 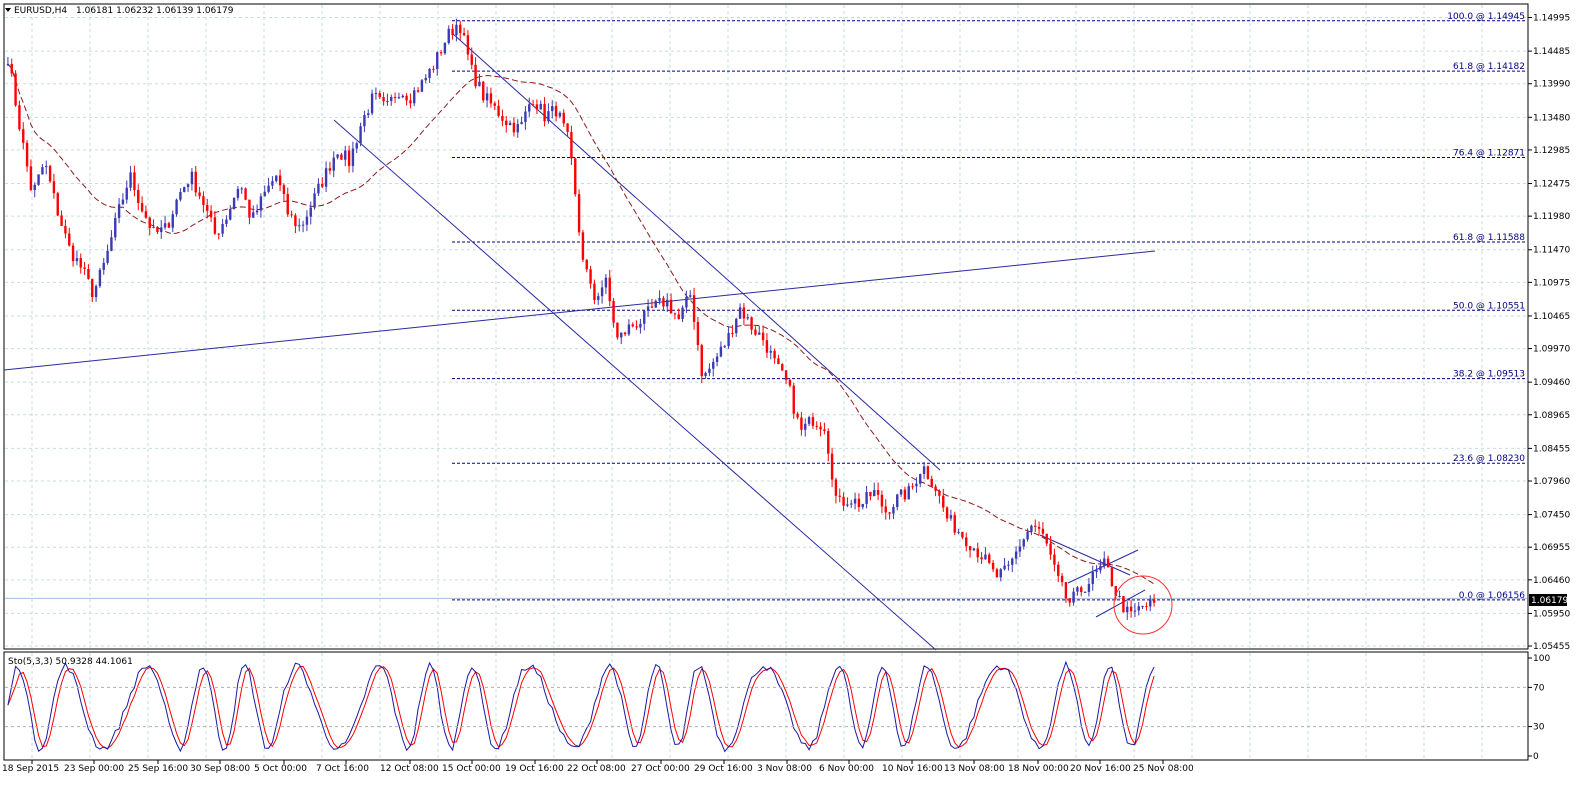 I want to click on small-wedge-upper, so click(x=1103, y=566).